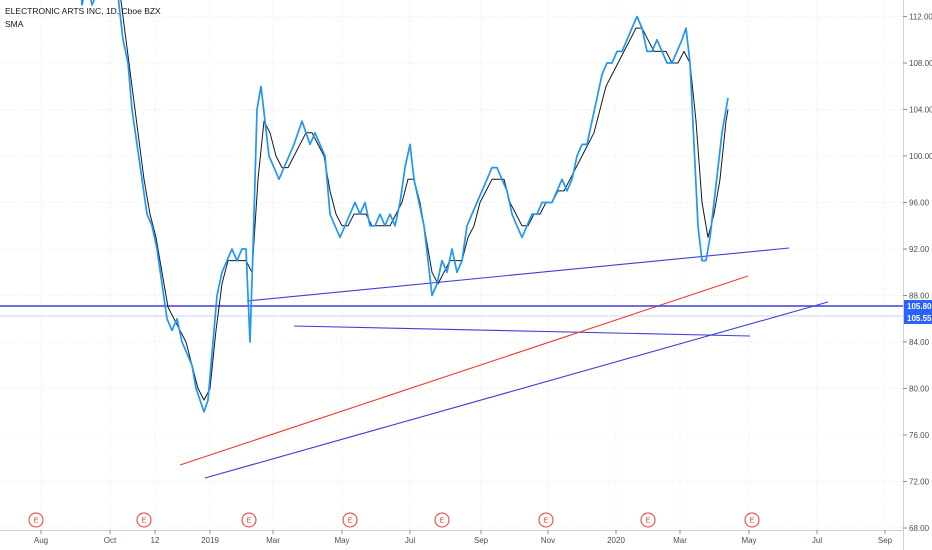  What do you see at coordinates (155, 540) in the screenshot?
I see `time-tick-label: 12` at bounding box center [155, 540].